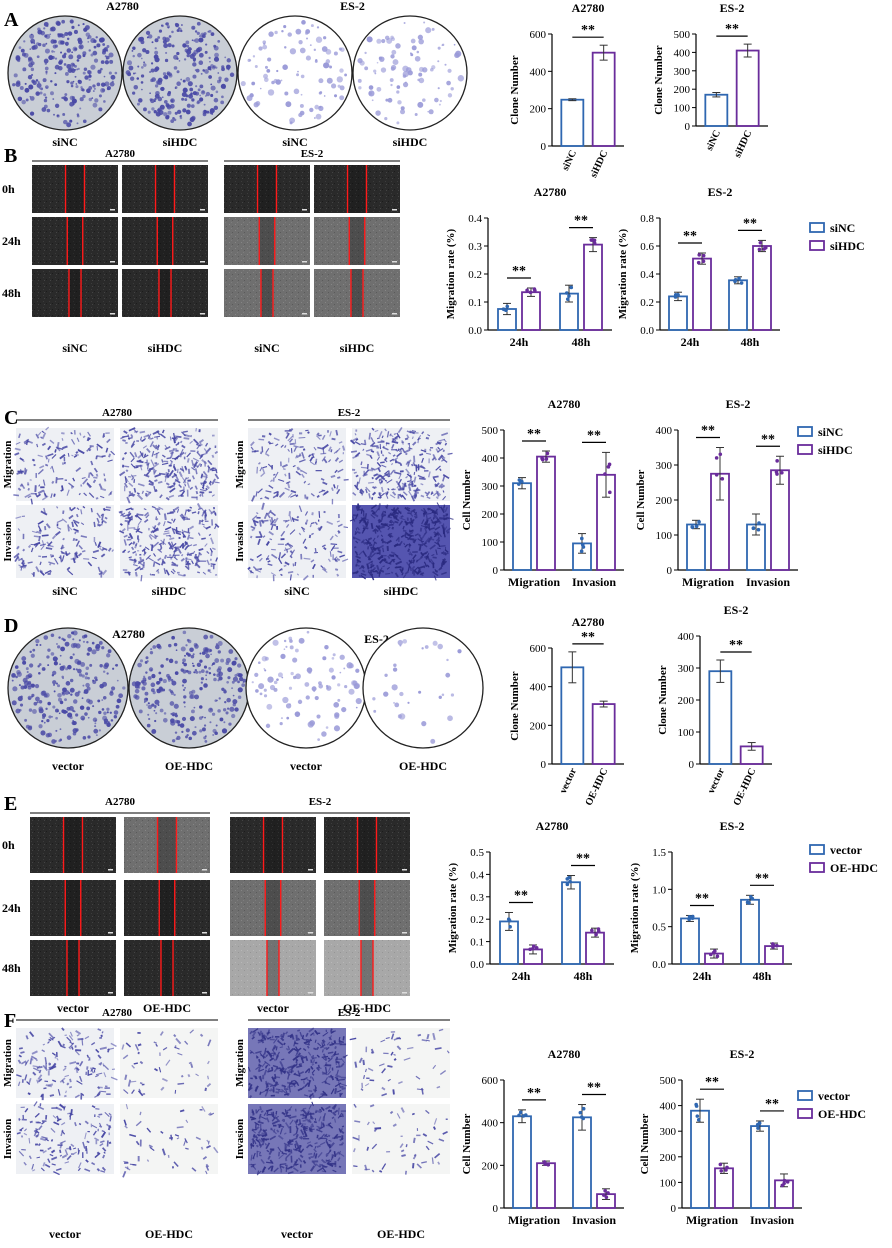 This screenshot has width=892, height=1248. I want to click on x-tick-label: Invasion, so click(768, 582).